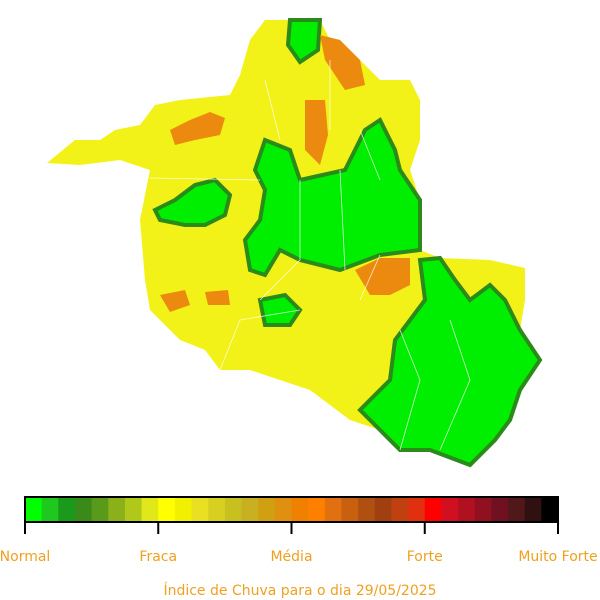 The width and height of the screenshot is (600, 600). What do you see at coordinates (158, 557) in the screenshot?
I see `colorbar-label: Fraca` at bounding box center [158, 557].